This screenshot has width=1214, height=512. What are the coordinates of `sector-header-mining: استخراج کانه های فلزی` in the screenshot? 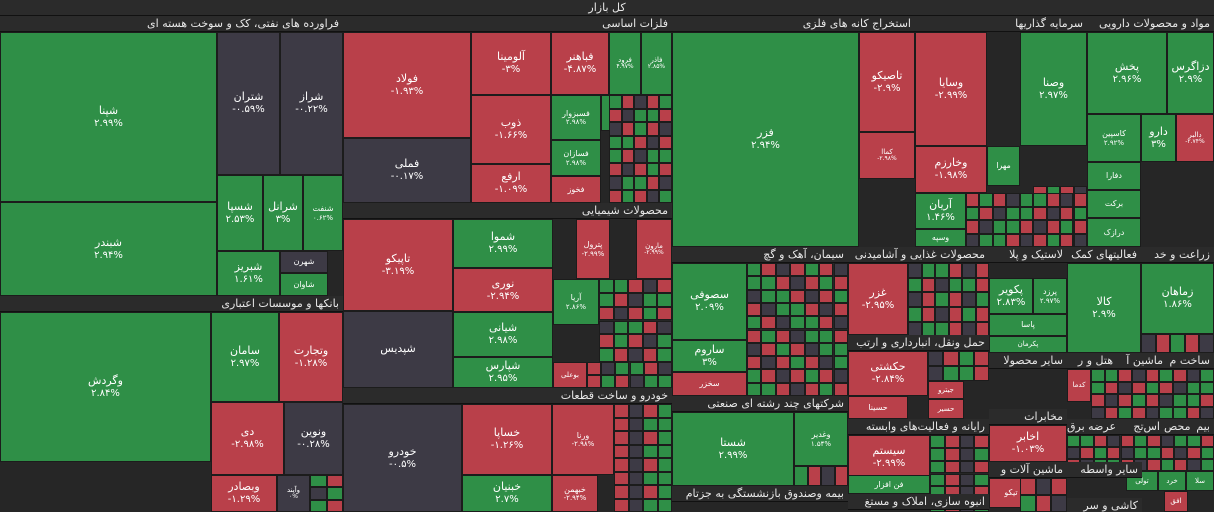 It's located at (793, 24).